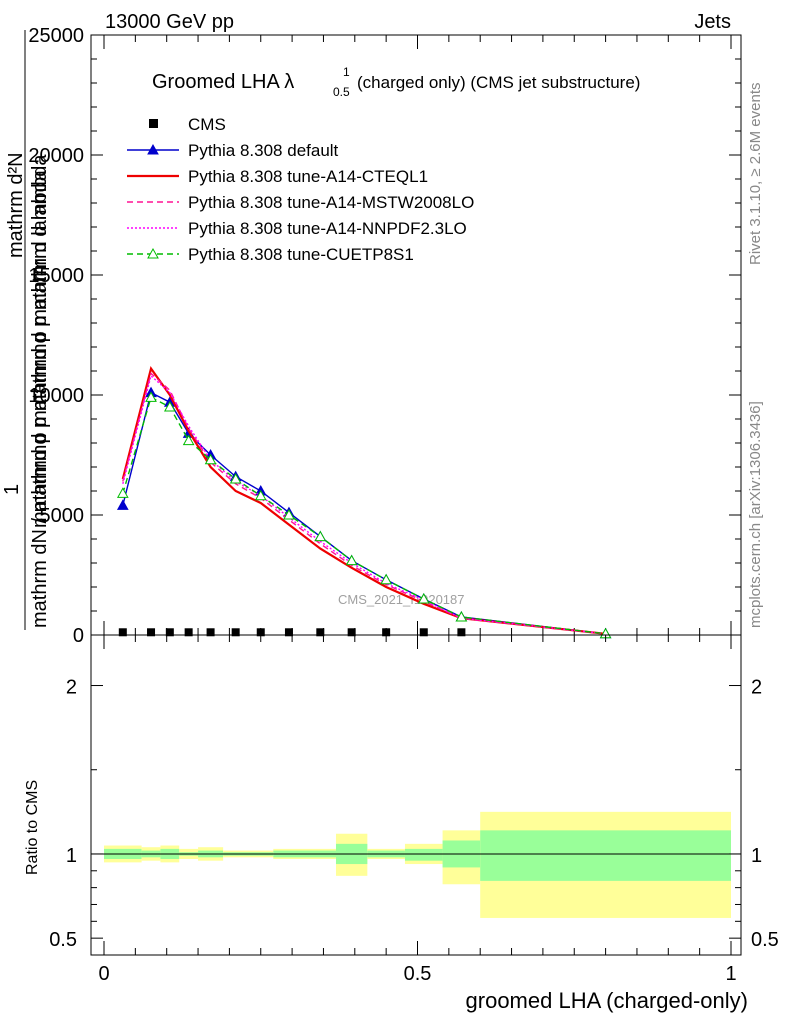 The height and width of the screenshot is (1024, 786). Describe the element at coordinates (40, 348) in the screenshot. I see `y-label-middle-line: mathrmd p mathrmd p mathrm d lambda` at that location.